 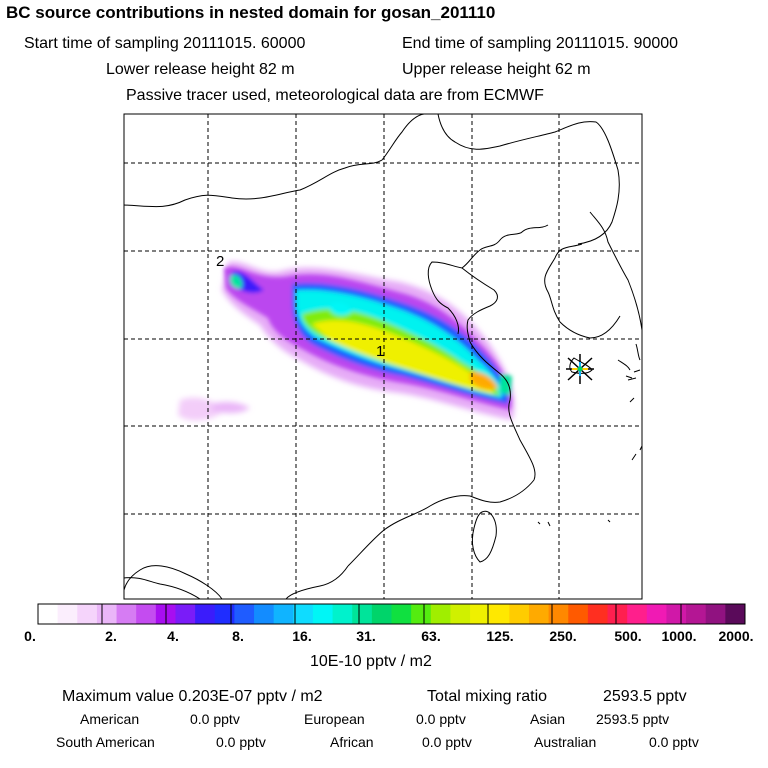 What do you see at coordinates (487, 696) in the screenshot?
I see `total-mixing-label: Total mixing ratio` at bounding box center [487, 696].